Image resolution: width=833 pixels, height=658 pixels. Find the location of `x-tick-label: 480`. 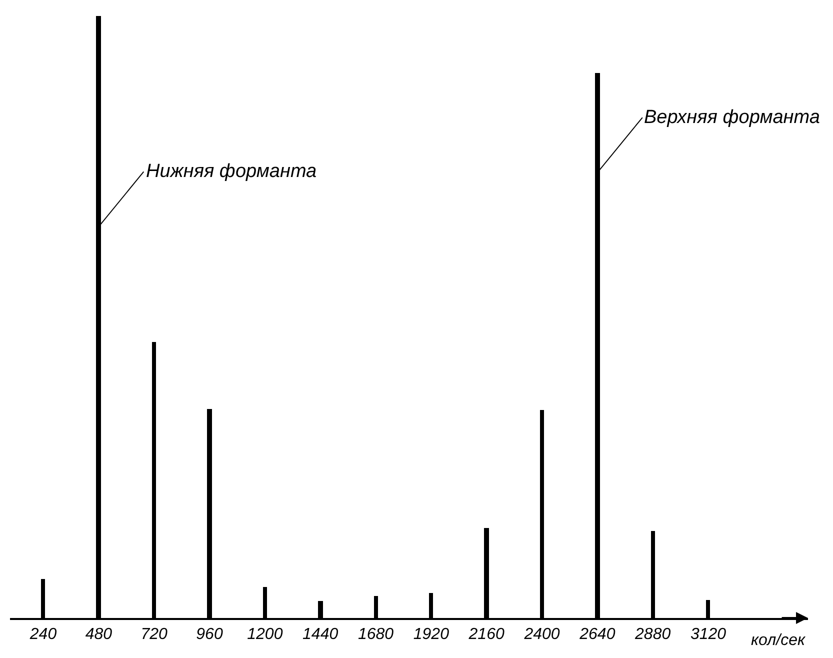

x-tick-label: 480 is located at coordinates (98, 635).